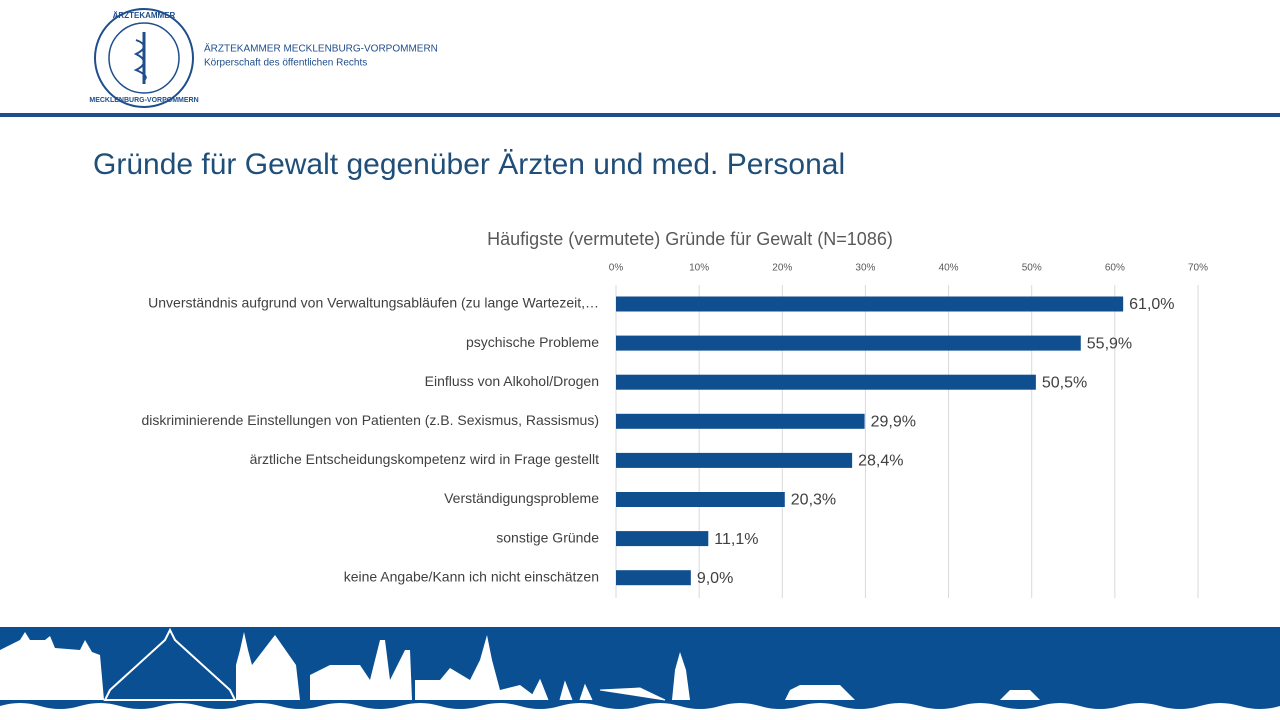 This screenshot has height=720, width=1280. Describe the element at coordinates (477, 667) in the screenshot. I see `skyline-church` at that location.